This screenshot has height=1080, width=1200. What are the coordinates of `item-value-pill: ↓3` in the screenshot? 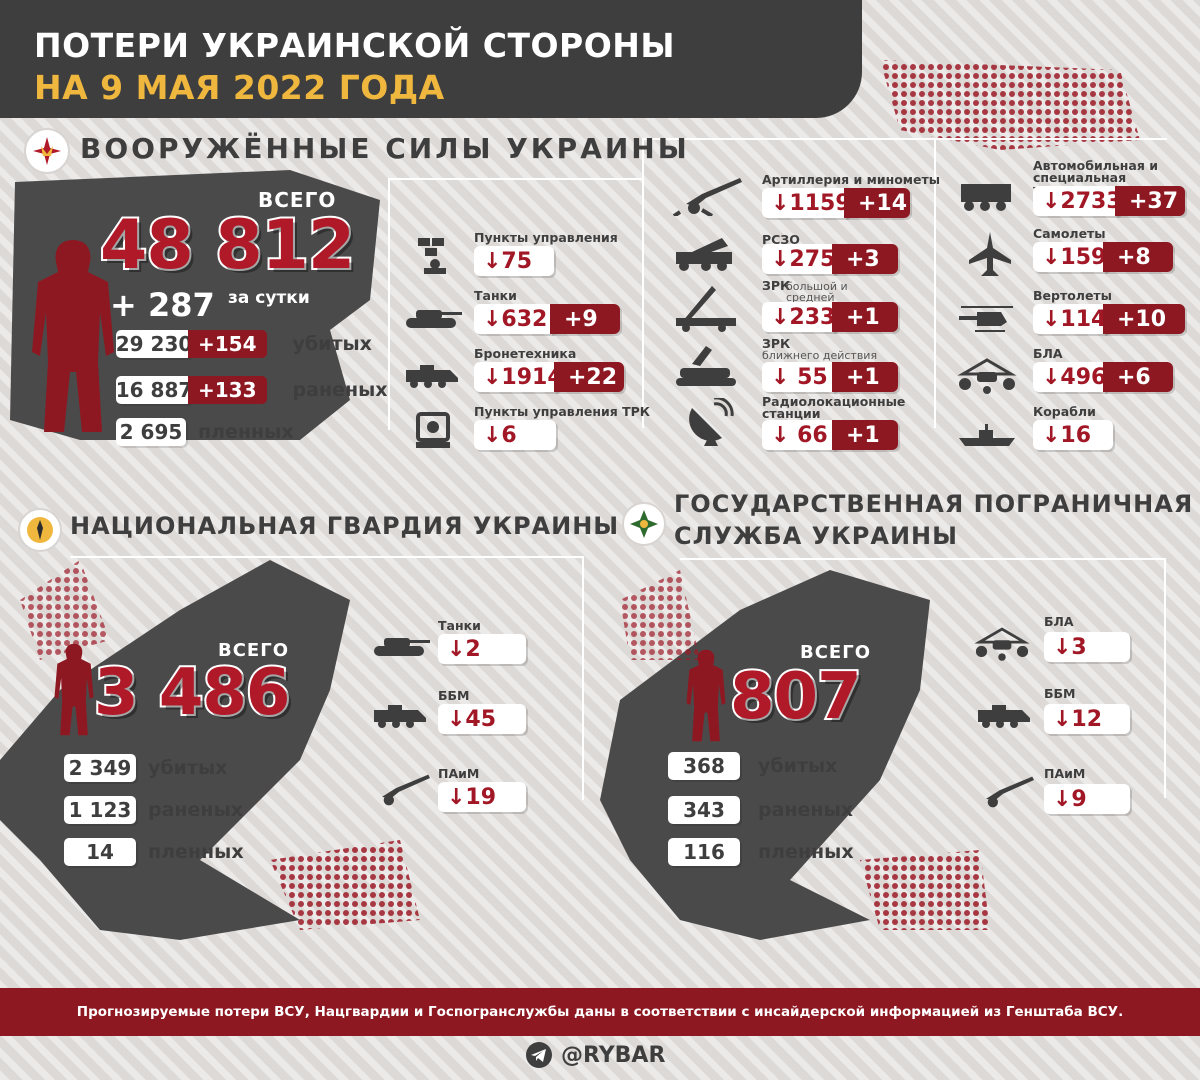 It's located at (1087, 647).